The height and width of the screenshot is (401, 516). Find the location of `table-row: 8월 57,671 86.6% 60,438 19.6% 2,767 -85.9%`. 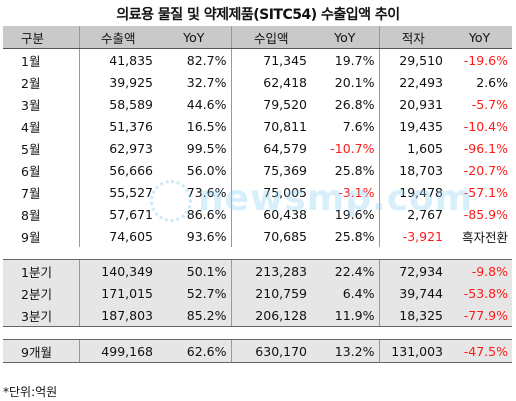

table-row: 8월 57,671 86.6% 60,438 19.6% 2,767 -85.9% is located at coordinates (257, 214).